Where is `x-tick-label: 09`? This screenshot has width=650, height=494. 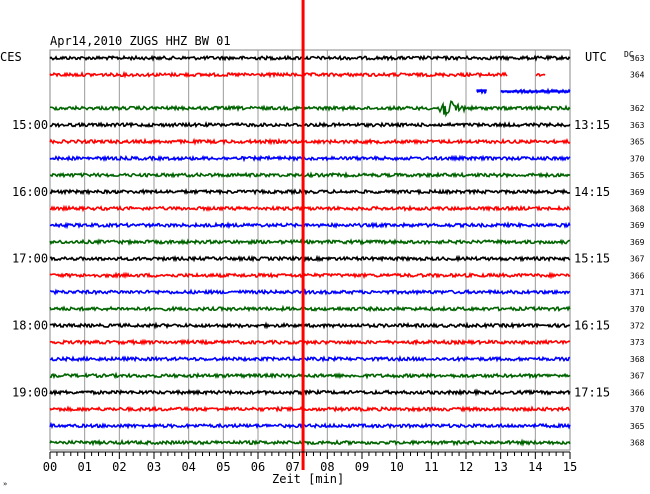 x-tick-label: 09 is located at coordinates (362, 467).